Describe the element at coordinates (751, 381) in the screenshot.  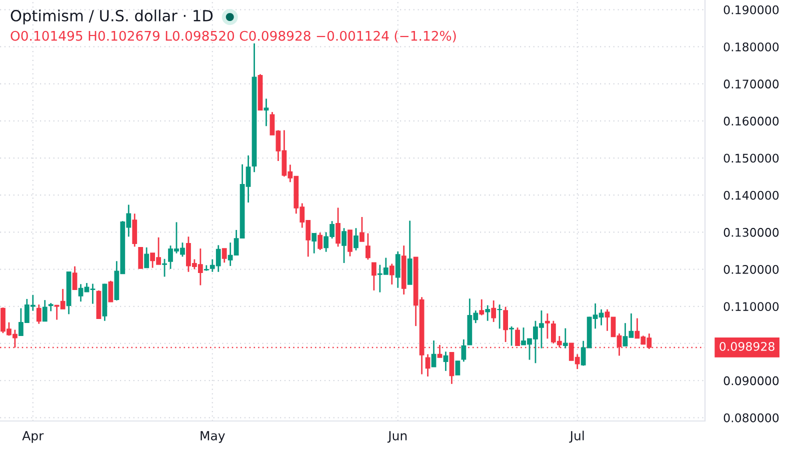
I see `y-tick-label: 0.090000` at that location.